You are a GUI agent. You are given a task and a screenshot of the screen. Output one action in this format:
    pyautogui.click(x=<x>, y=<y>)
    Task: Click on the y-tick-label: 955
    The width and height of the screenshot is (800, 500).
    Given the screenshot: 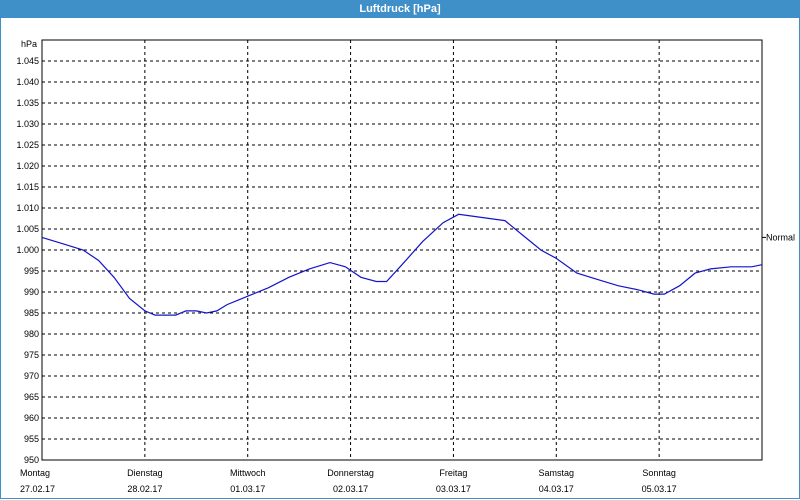 What is the action you would take?
    pyautogui.click(x=31, y=439)
    